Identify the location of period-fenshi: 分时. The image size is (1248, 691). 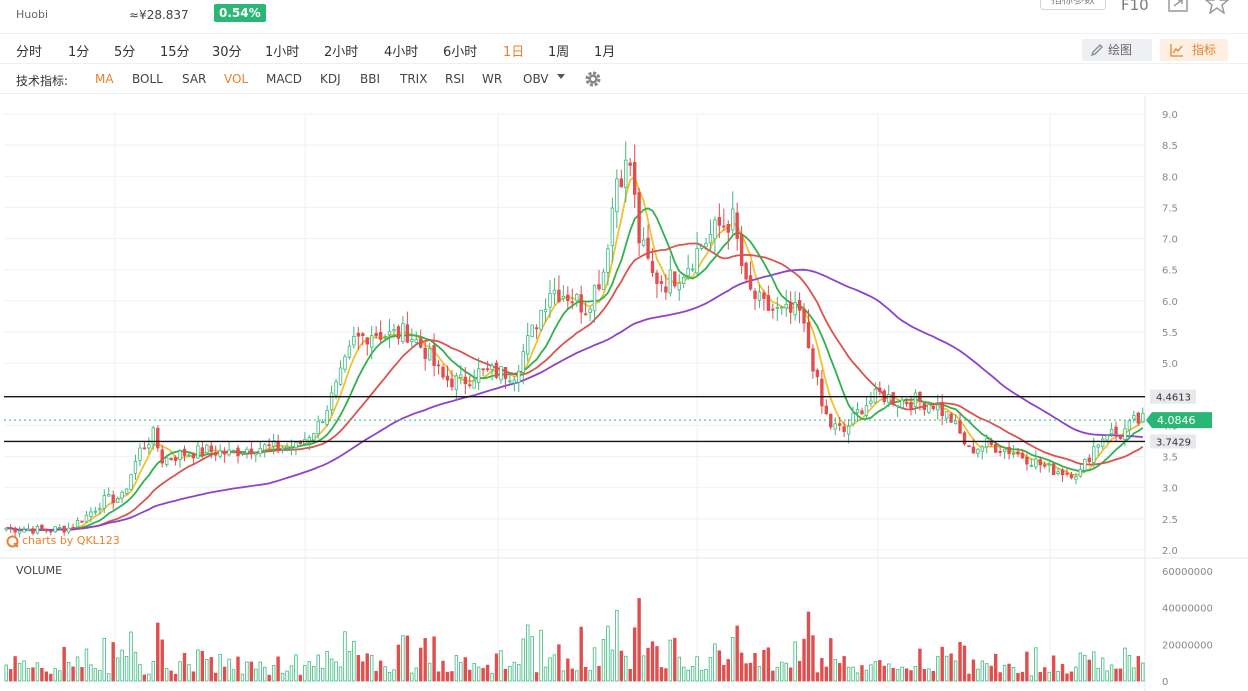
(29, 52).